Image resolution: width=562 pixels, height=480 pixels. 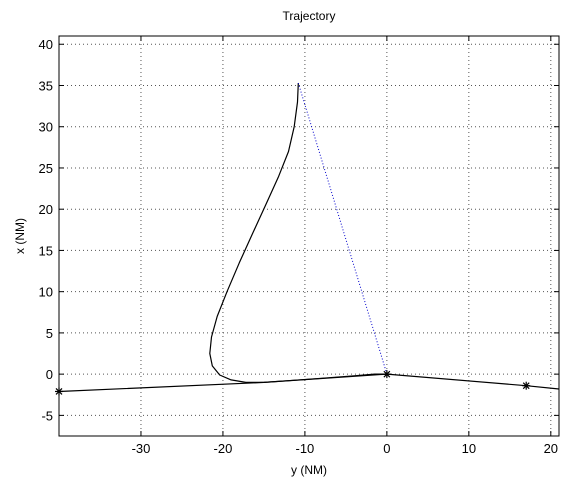 What do you see at coordinates (49, 333) in the screenshot?
I see `y-tick-label: 5` at bounding box center [49, 333].